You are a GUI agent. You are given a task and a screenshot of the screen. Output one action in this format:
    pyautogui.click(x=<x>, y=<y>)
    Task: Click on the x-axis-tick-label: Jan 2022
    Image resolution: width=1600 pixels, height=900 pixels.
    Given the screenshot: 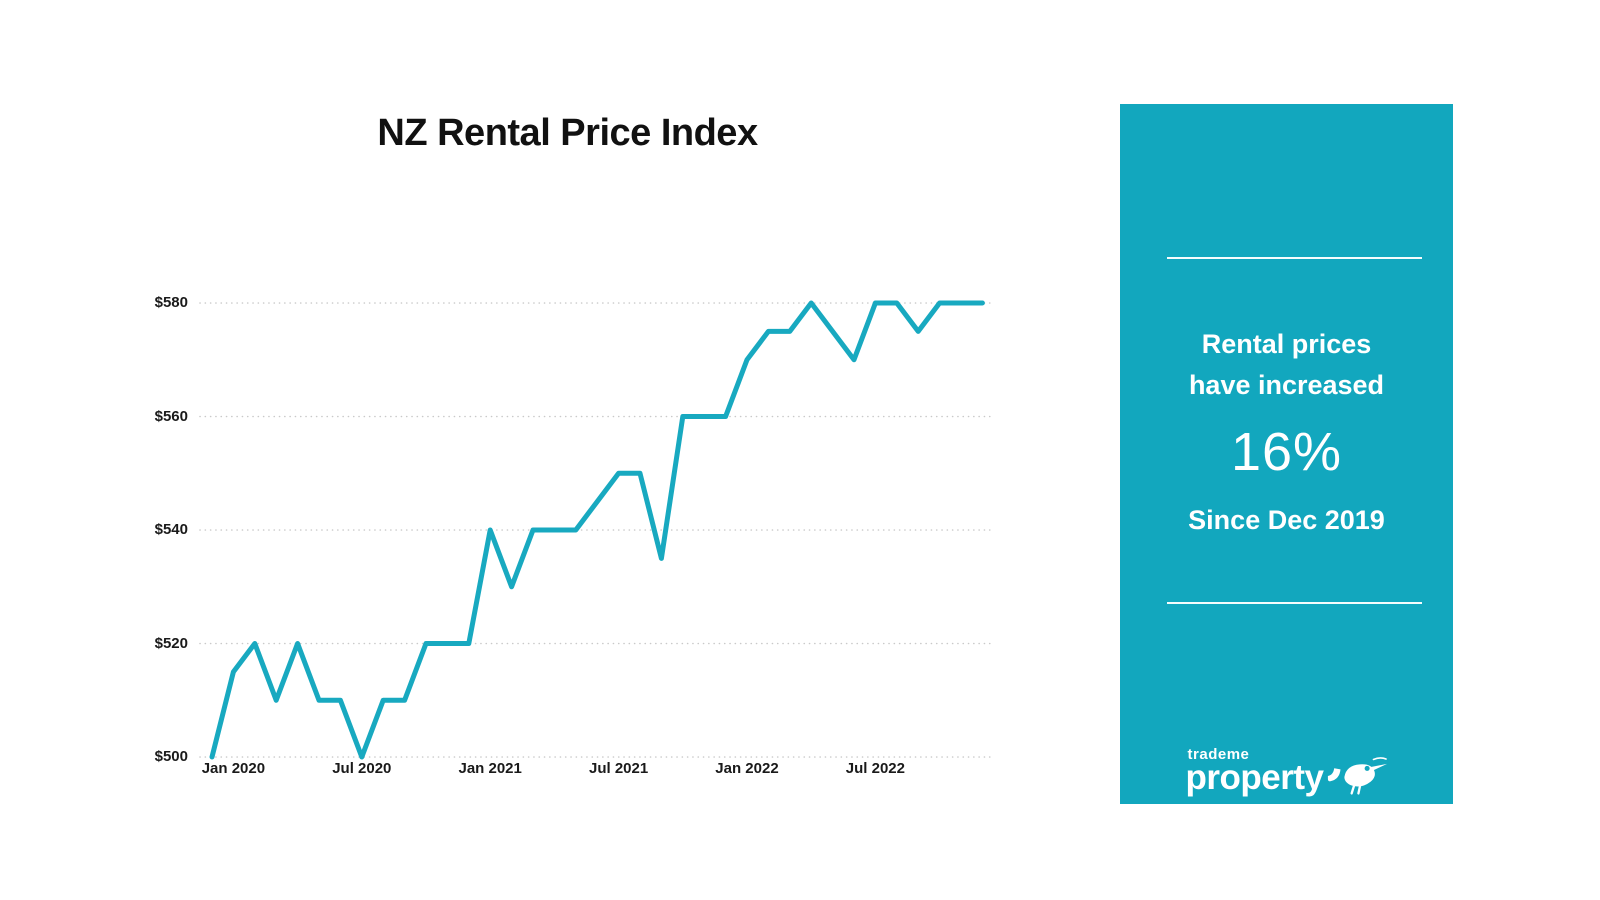 What is the action you would take?
    pyautogui.click(x=747, y=768)
    